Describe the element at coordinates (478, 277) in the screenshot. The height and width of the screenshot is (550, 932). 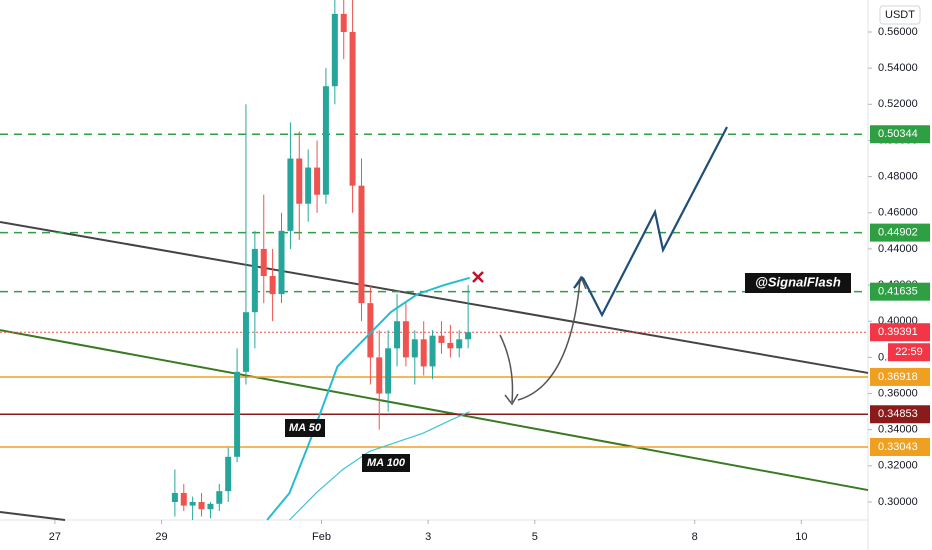
I see `x-marker` at that location.